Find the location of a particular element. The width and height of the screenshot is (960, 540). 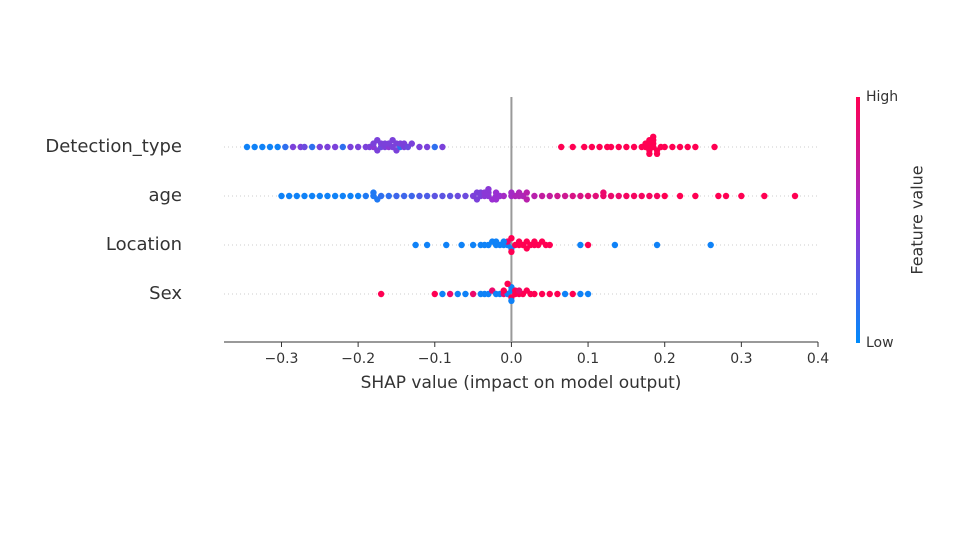

colorbar-label: Feature value is located at coordinates (917, 219).